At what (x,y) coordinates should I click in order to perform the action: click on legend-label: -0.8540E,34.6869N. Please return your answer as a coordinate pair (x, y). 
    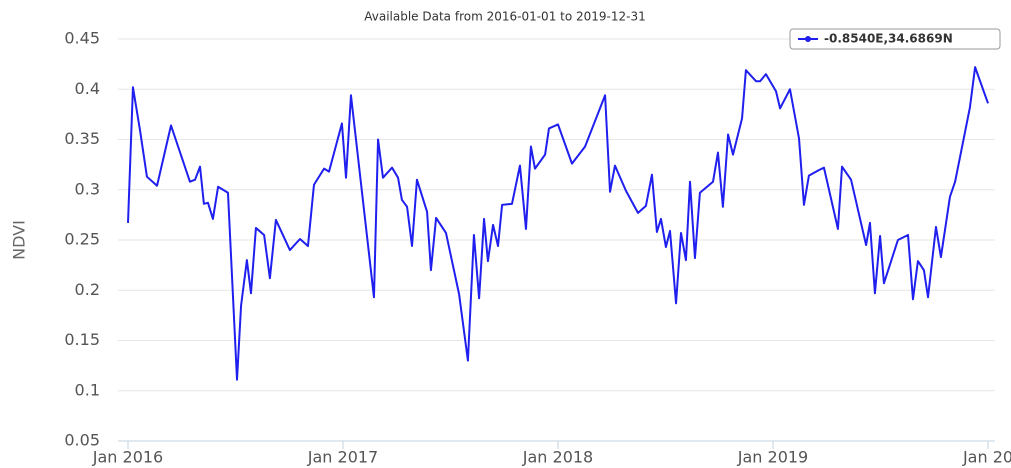
    Looking at the image, I should click on (888, 39).